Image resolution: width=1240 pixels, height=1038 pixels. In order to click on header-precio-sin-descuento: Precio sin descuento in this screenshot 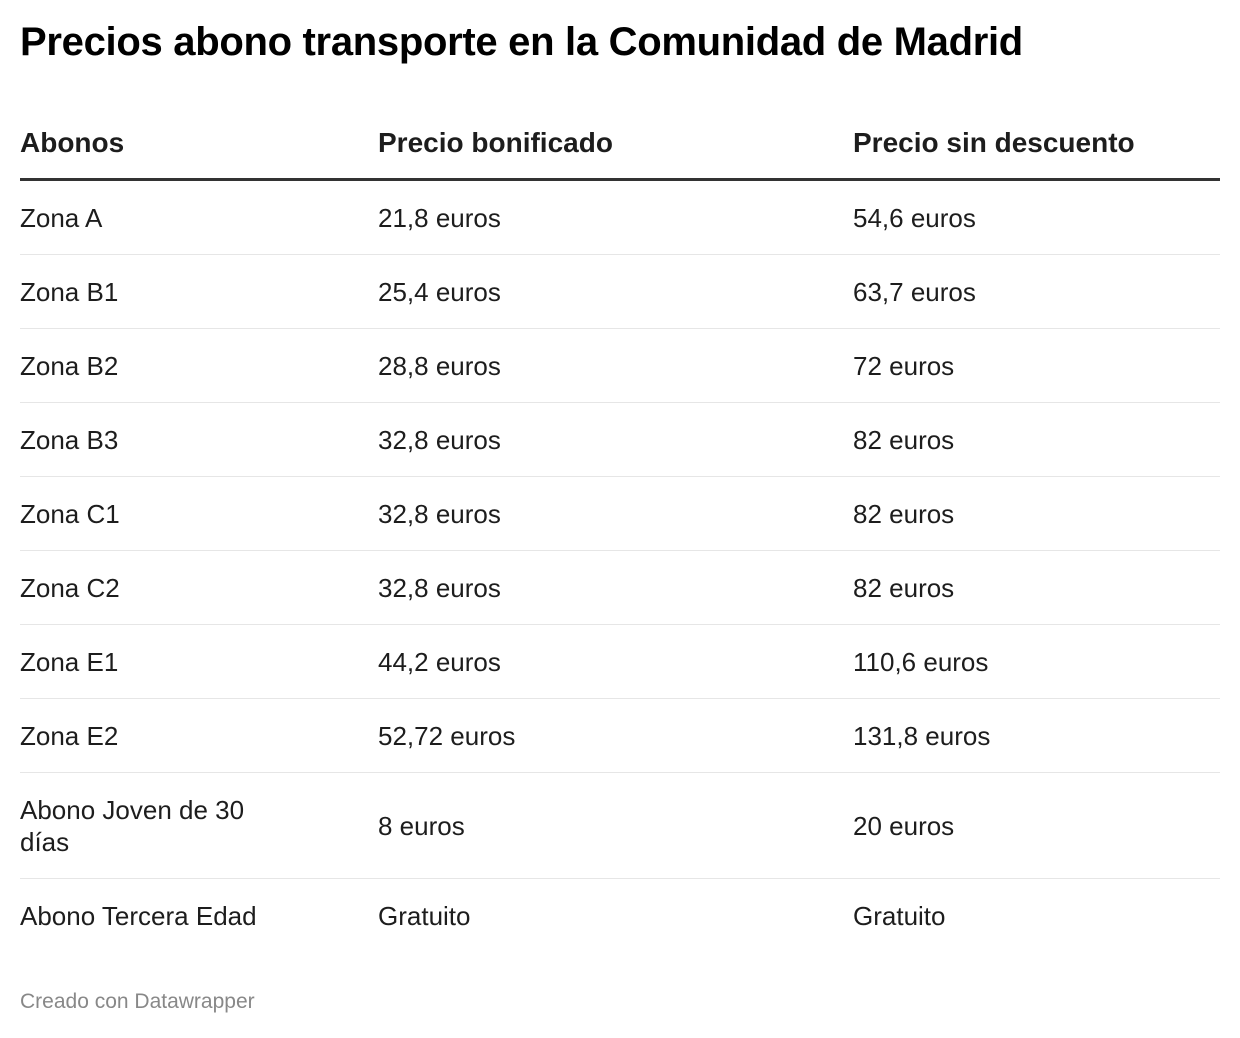, I will do `click(1036, 144)`.